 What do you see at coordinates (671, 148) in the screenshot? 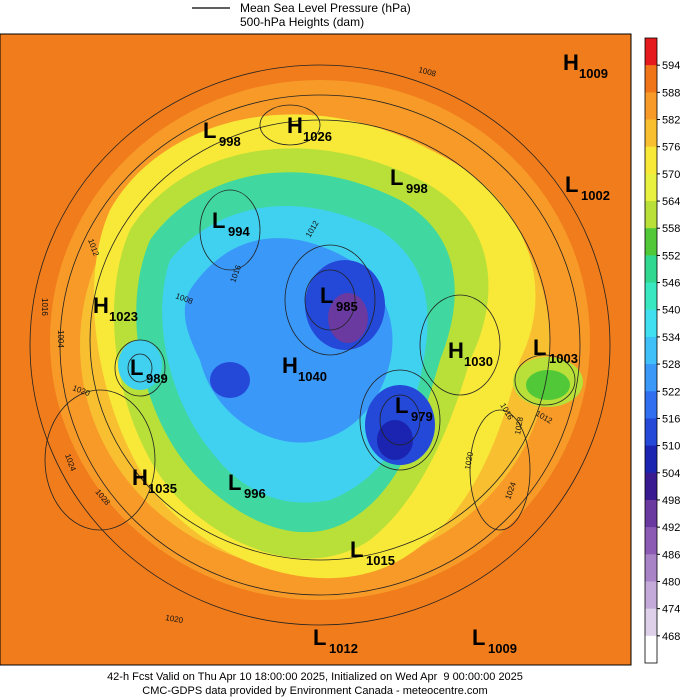
I see `colorbar-label: 576` at bounding box center [671, 148].